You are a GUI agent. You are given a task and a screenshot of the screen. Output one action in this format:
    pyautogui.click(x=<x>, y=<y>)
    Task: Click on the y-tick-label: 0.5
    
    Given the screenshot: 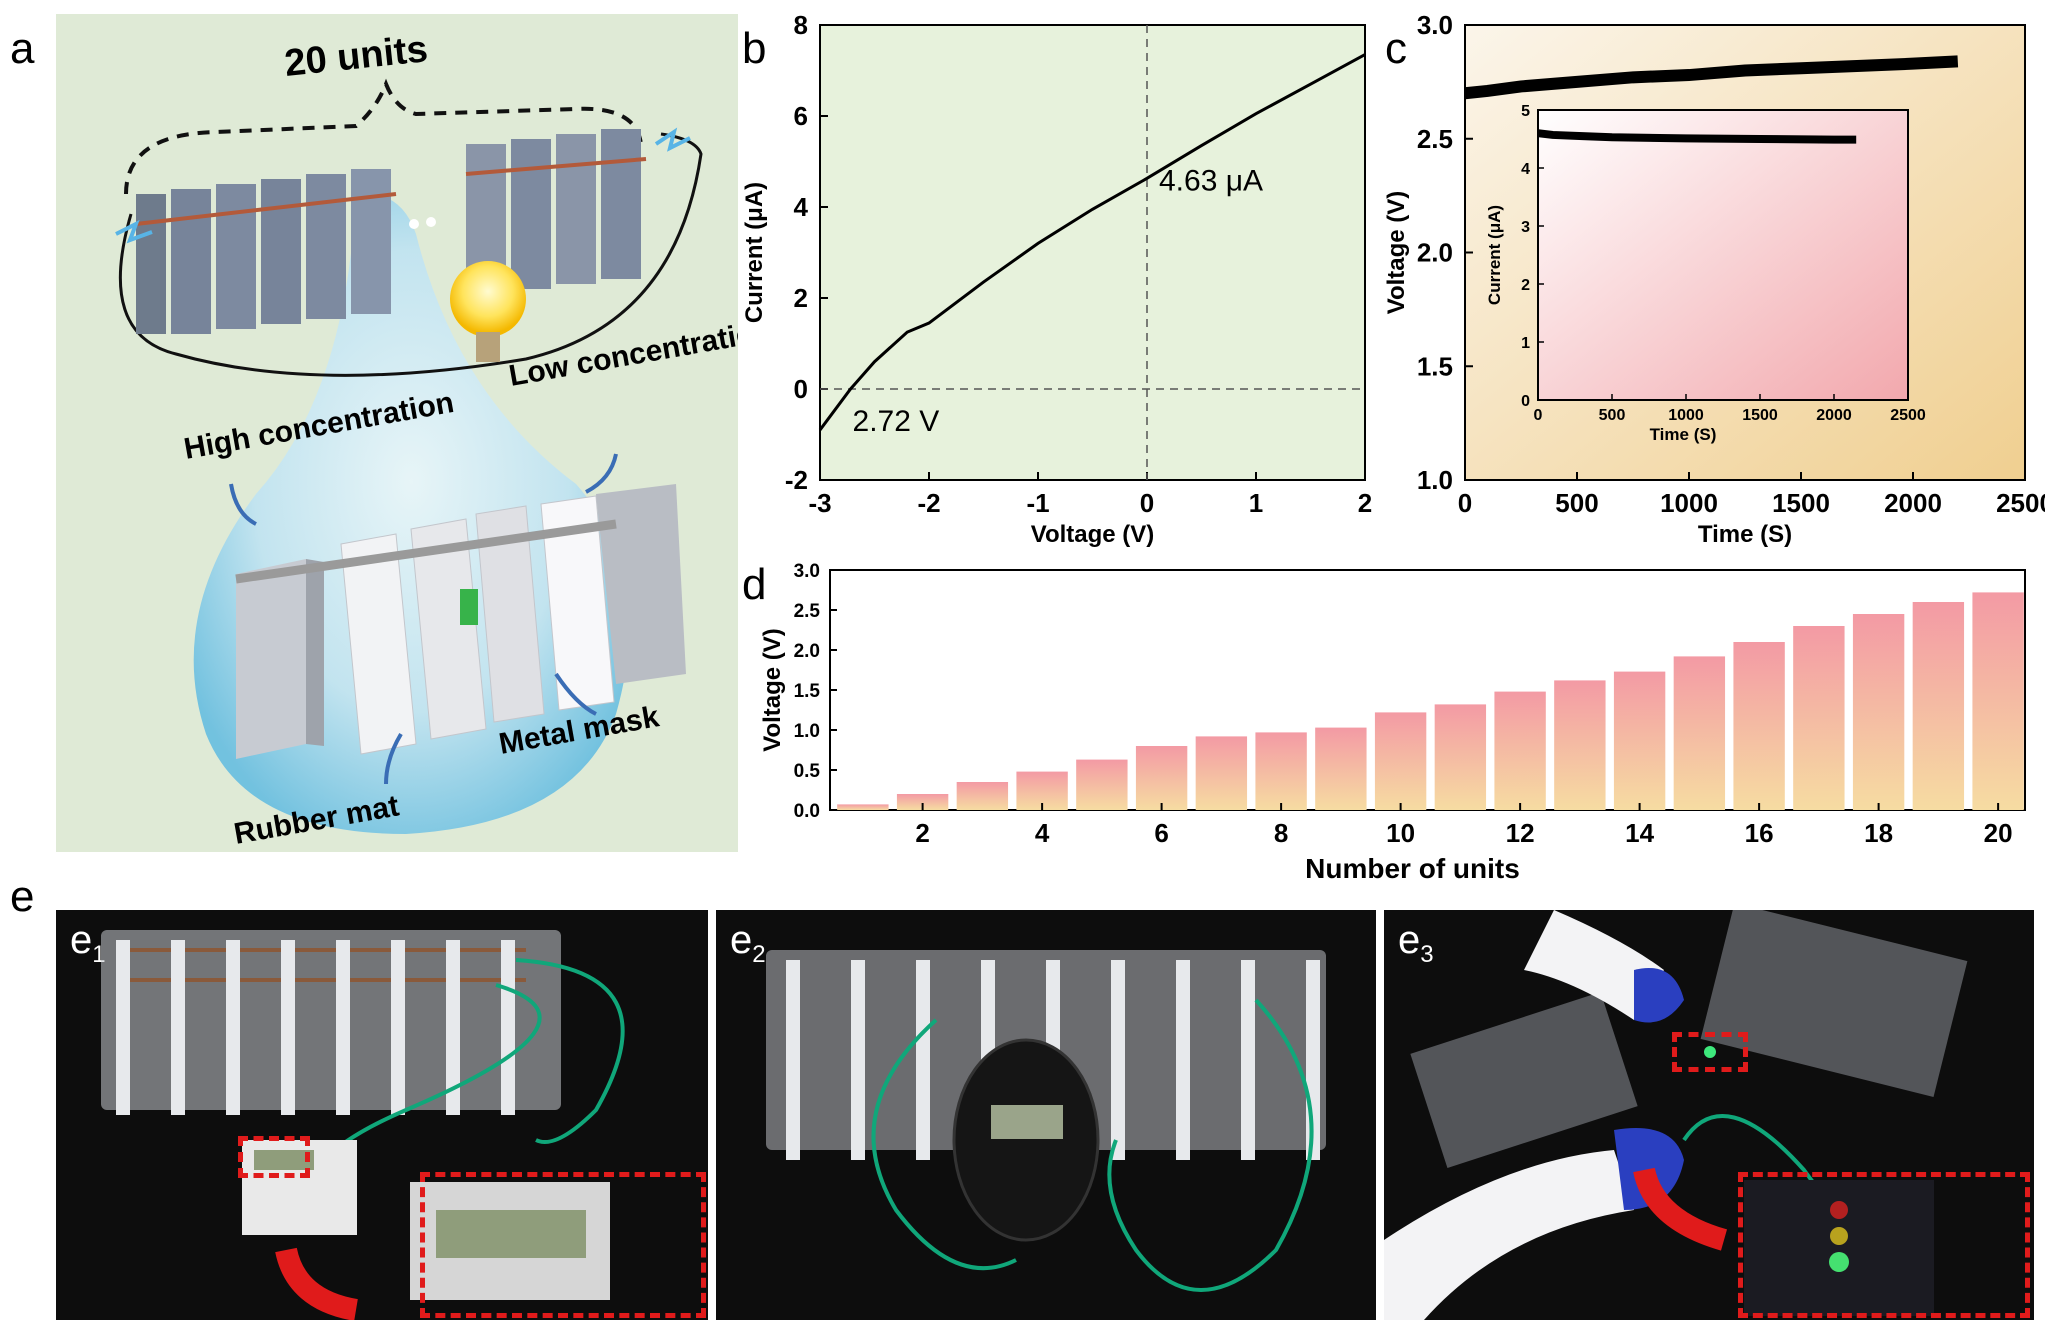 What is the action you would take?
    pyautogui.click(x=807, y=771)
    